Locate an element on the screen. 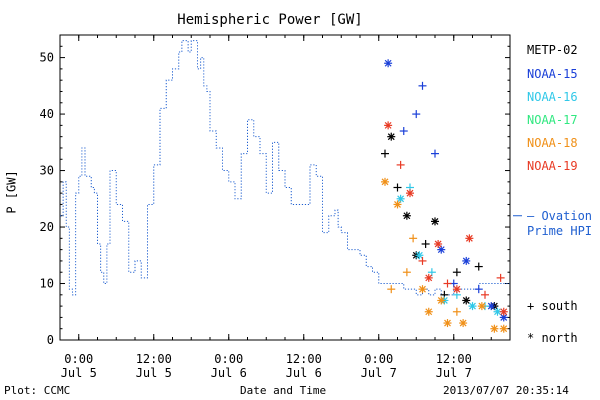  y-tick-label: 50 is located at coordinates (47, 58).